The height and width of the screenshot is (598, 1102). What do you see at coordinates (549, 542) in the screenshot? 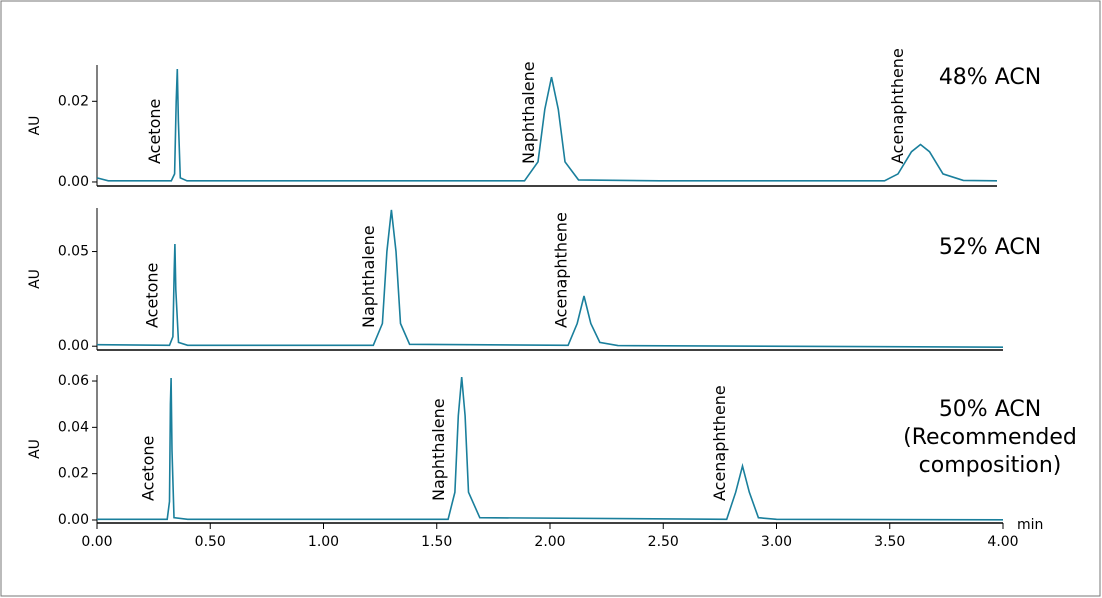
I see `x-tick-label: 2.00` at bounding box center [549, 542].